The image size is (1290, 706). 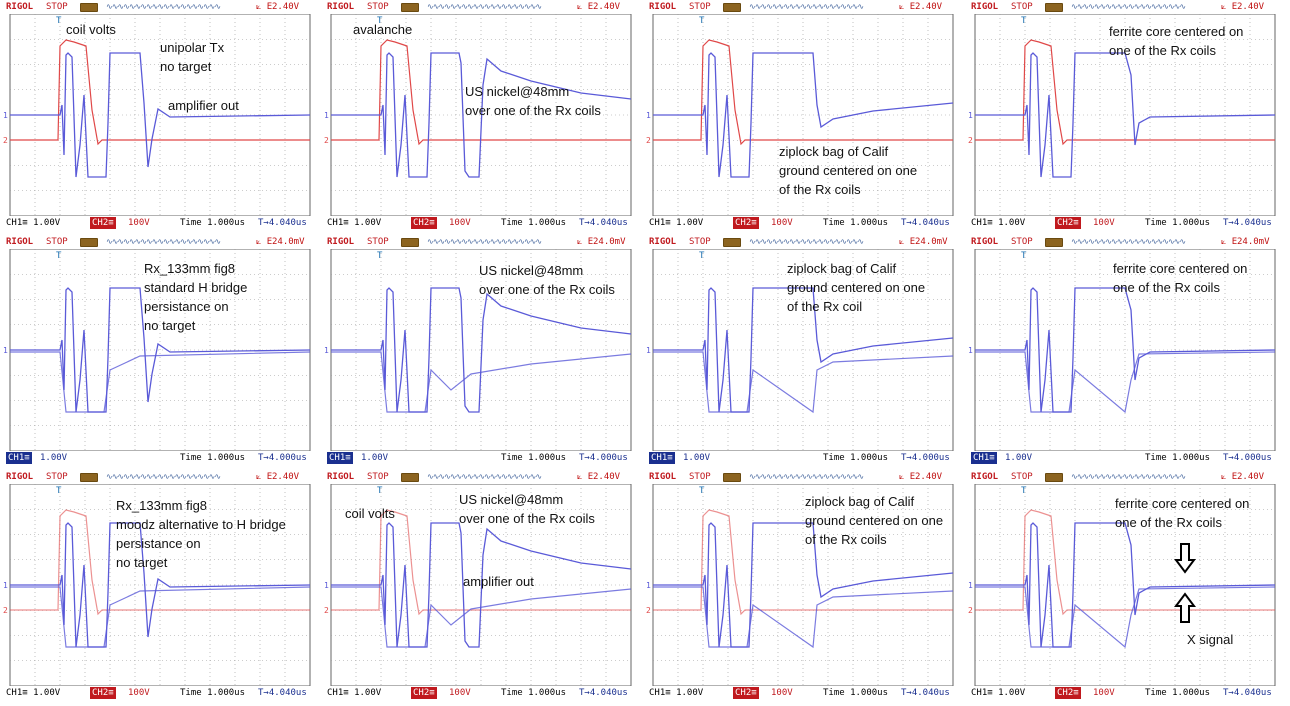 What do you see at coordinates (91, 29) in the screenshot?
I see `annotation-text: coil volts` at bounding box center [91, 29].